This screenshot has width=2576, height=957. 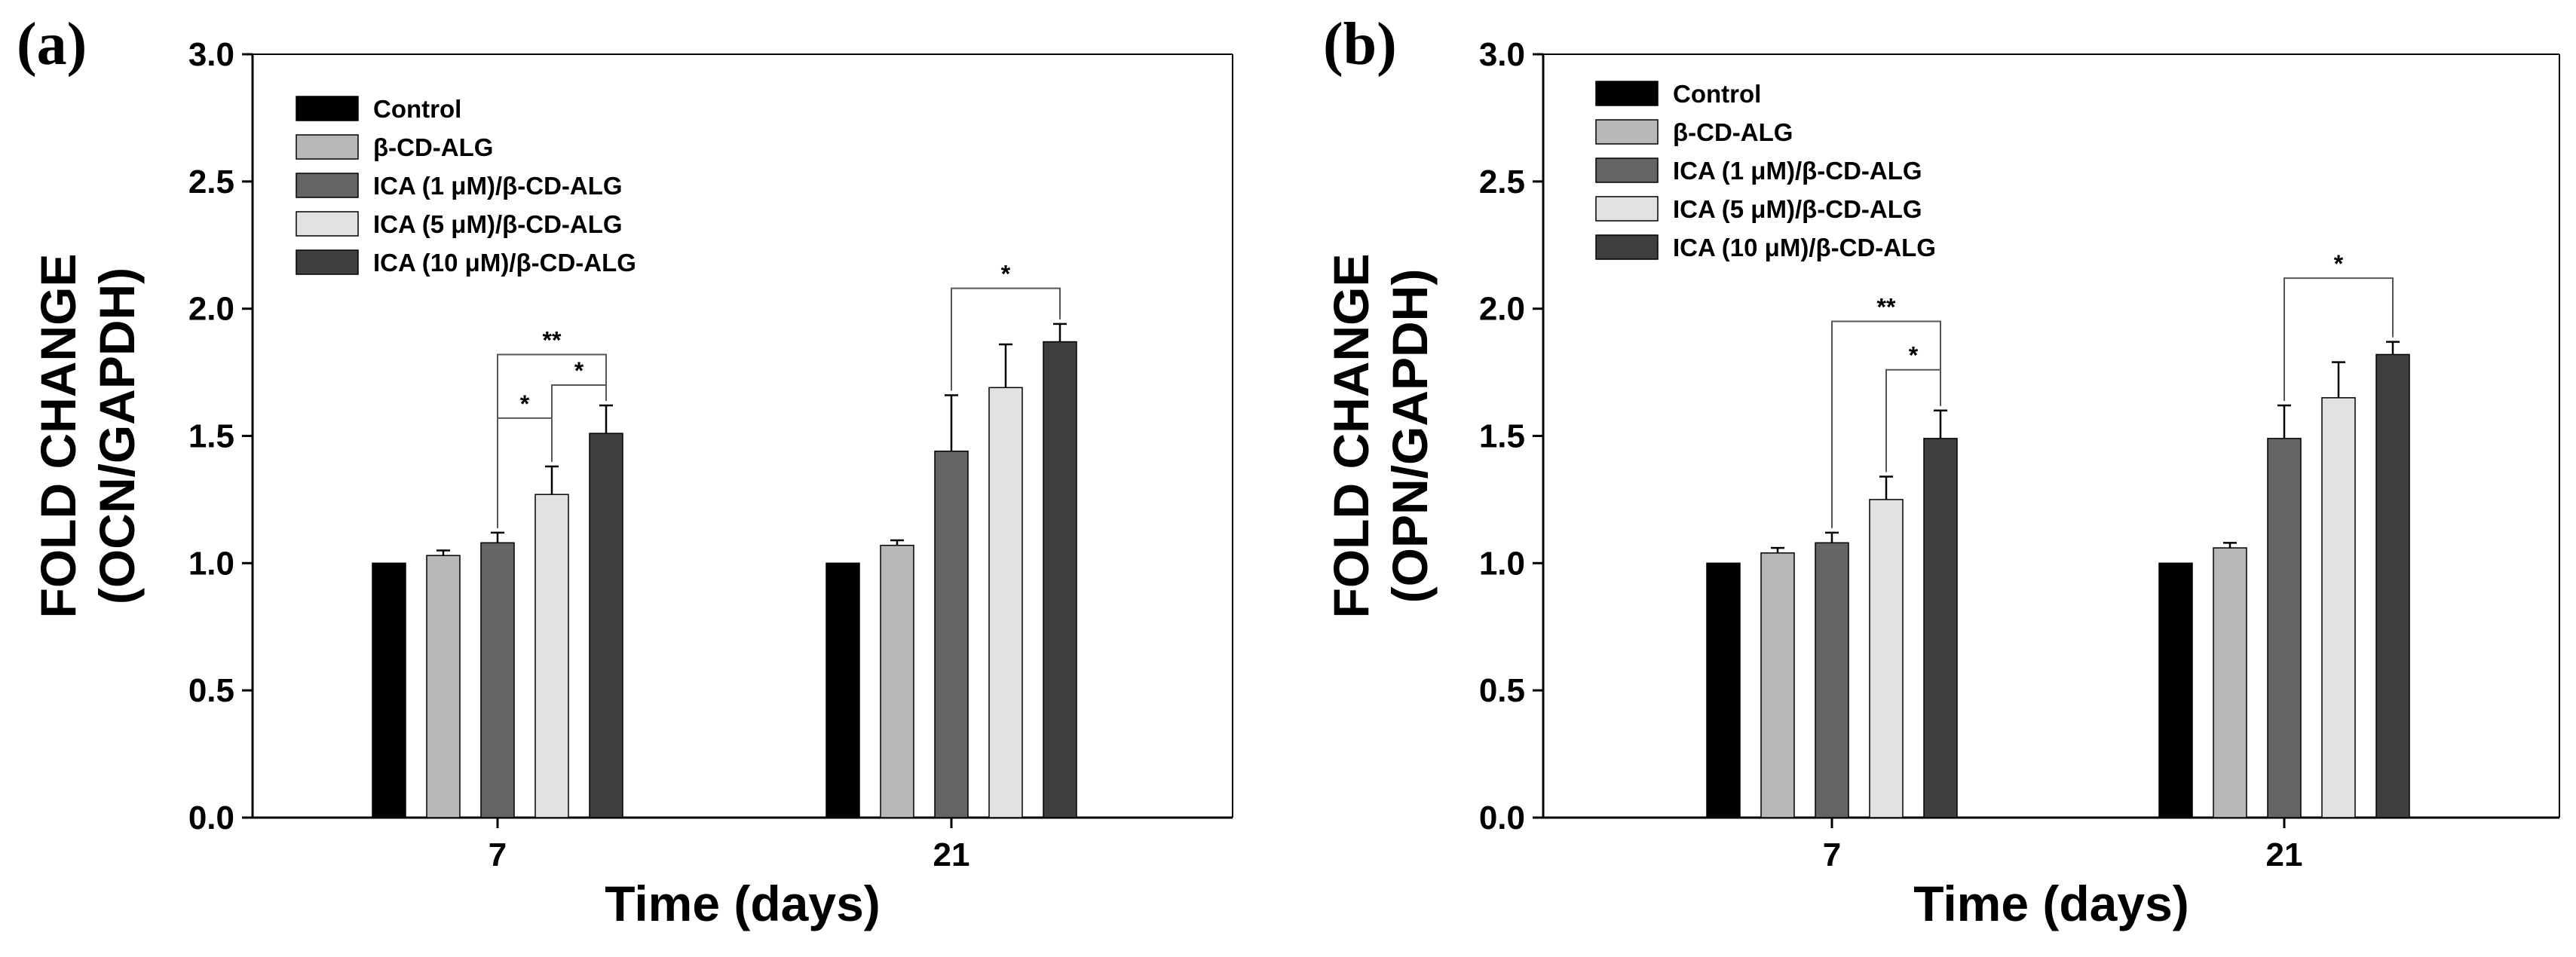 What do you see at coordinates (117, 436) in the screenshot?
I see `y-axis-subtitle: (OCN/GAPDH)` at bounding box center [117, 436].